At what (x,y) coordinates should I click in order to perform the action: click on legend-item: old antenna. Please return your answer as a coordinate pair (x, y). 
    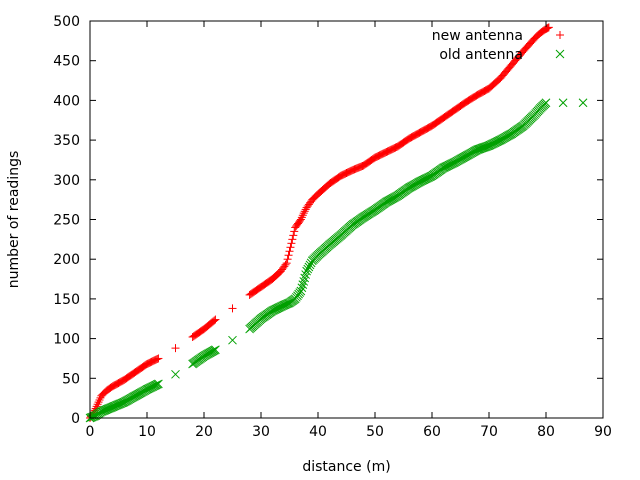
    Looking at the image, I should click on (502, 55).